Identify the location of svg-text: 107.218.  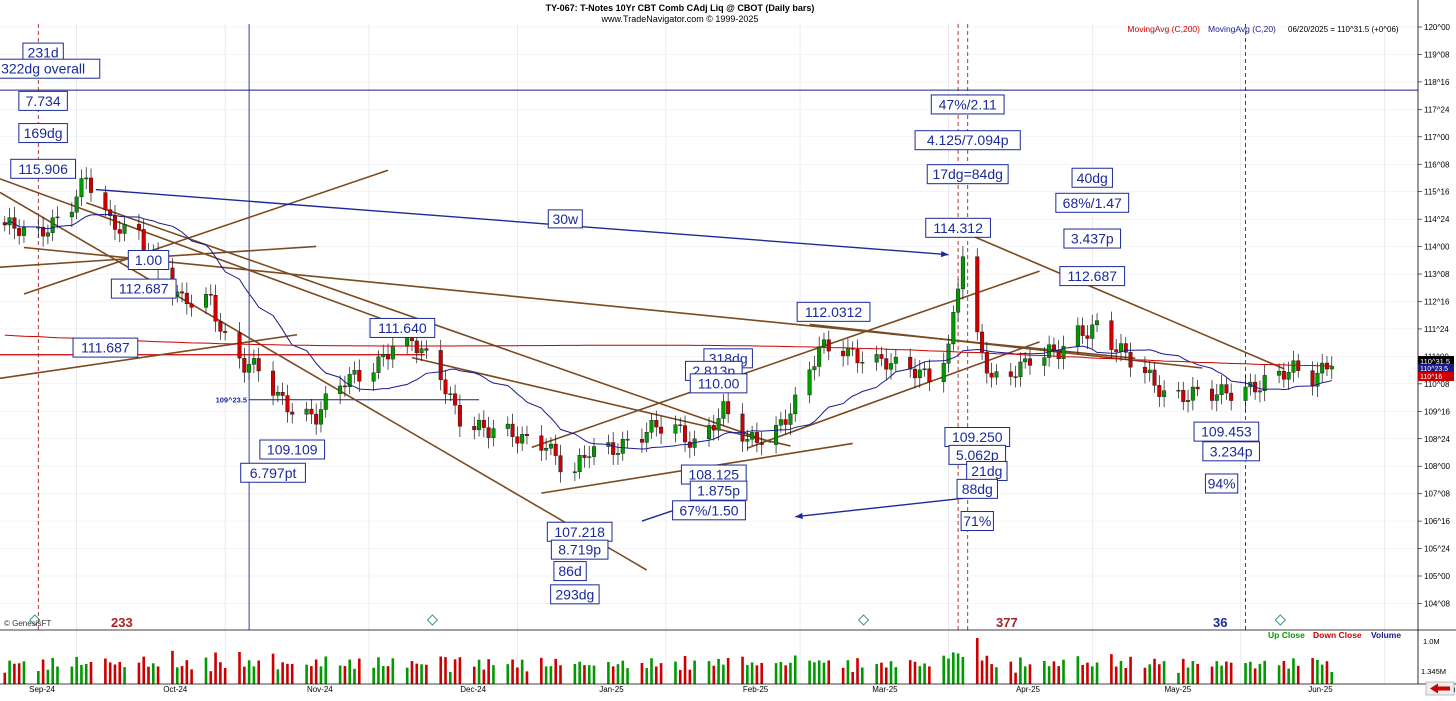
(579, 532).